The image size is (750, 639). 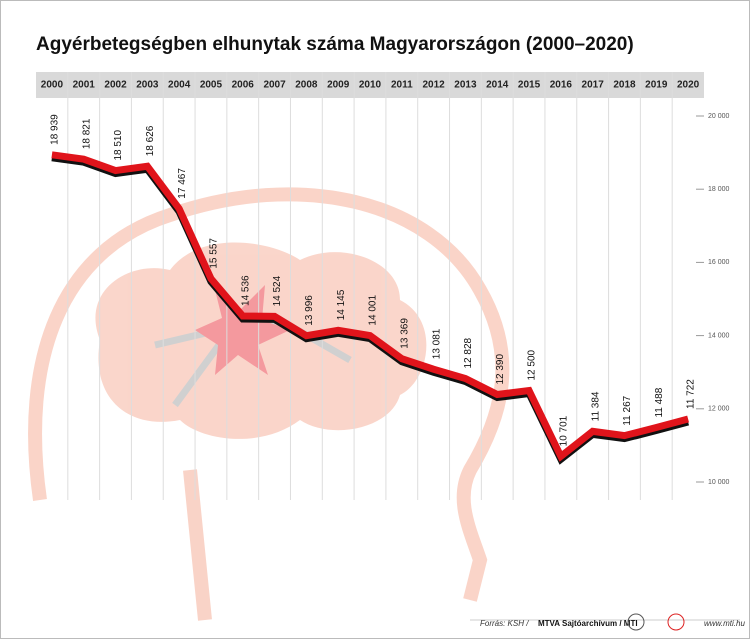 What do you see at coordinates (86, 133) in the screenshot?
I see `value-label: 18 821` at bounding box center [86, 133].